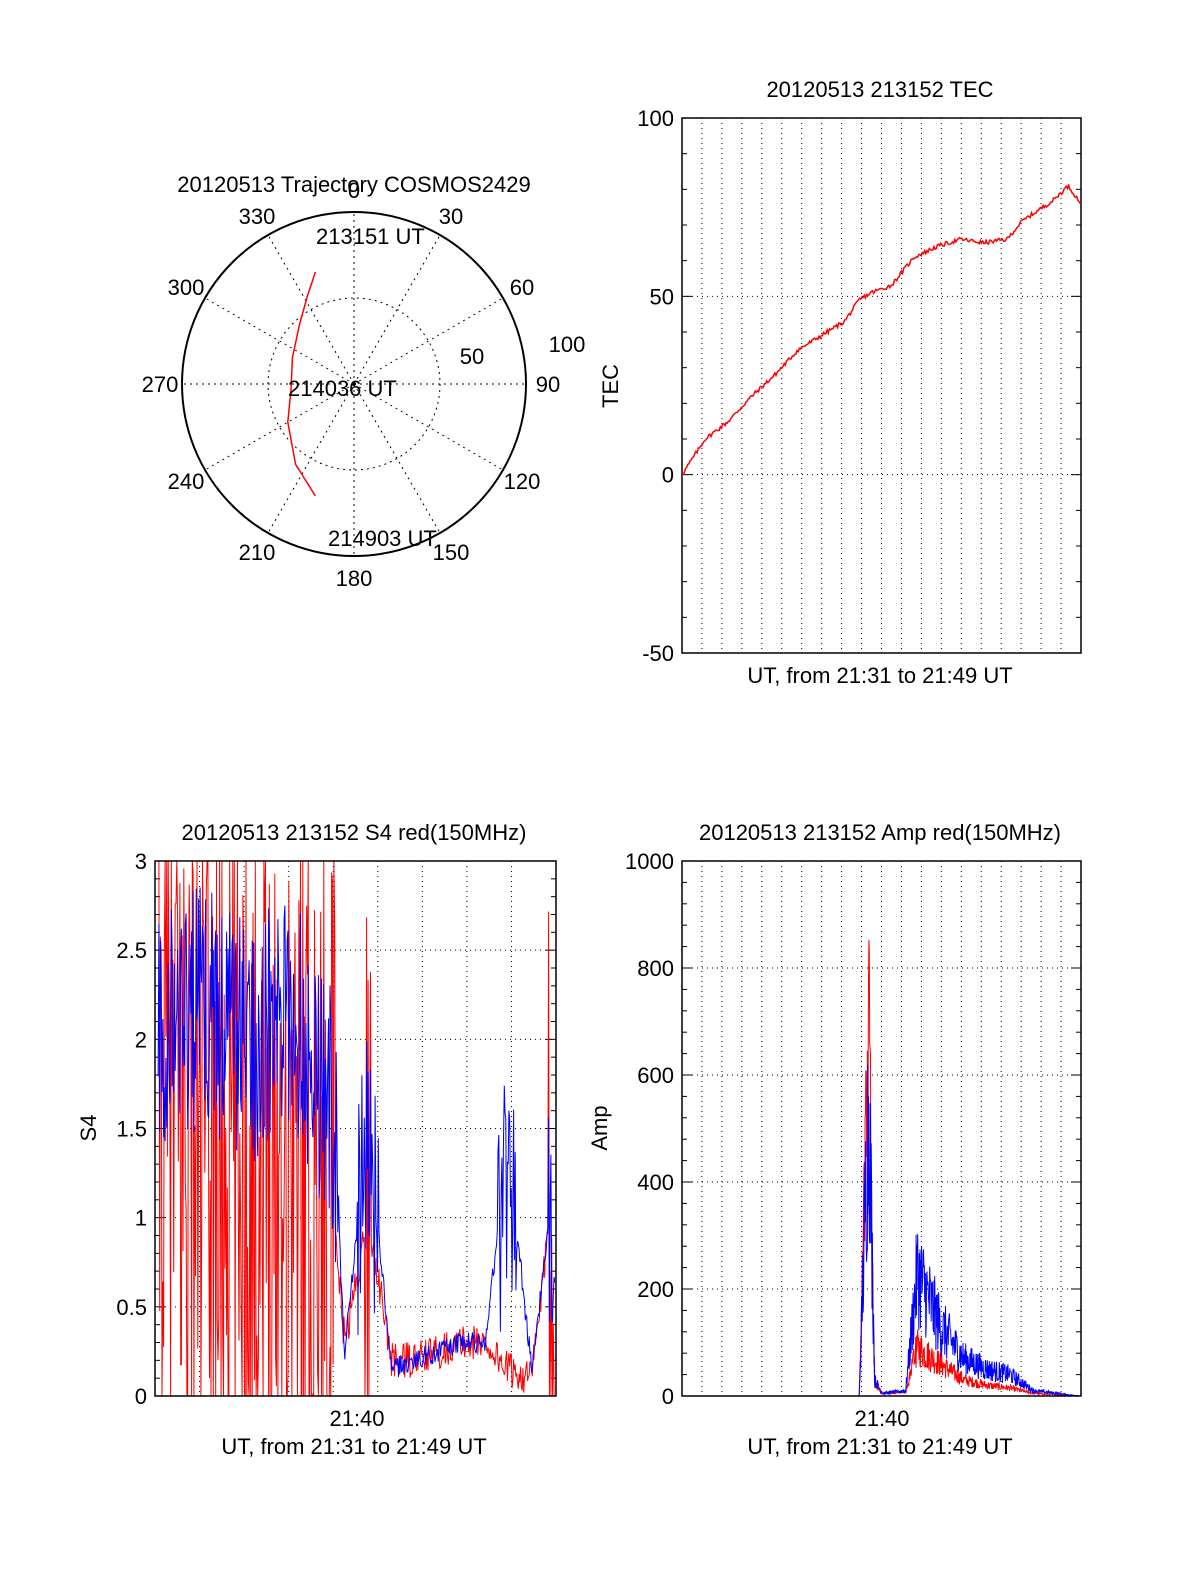 The width and height of the screenshot is (1200, 1575). Describe the element at coordinates (522, 287) in the screenshot. I see `polar-angle-label-60: 60` at that location.